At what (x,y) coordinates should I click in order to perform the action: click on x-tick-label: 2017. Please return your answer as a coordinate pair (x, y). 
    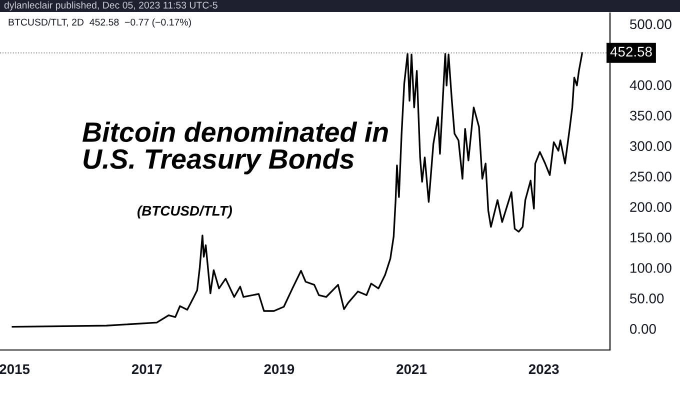
    Looking at the image, I should click on (147, 369).